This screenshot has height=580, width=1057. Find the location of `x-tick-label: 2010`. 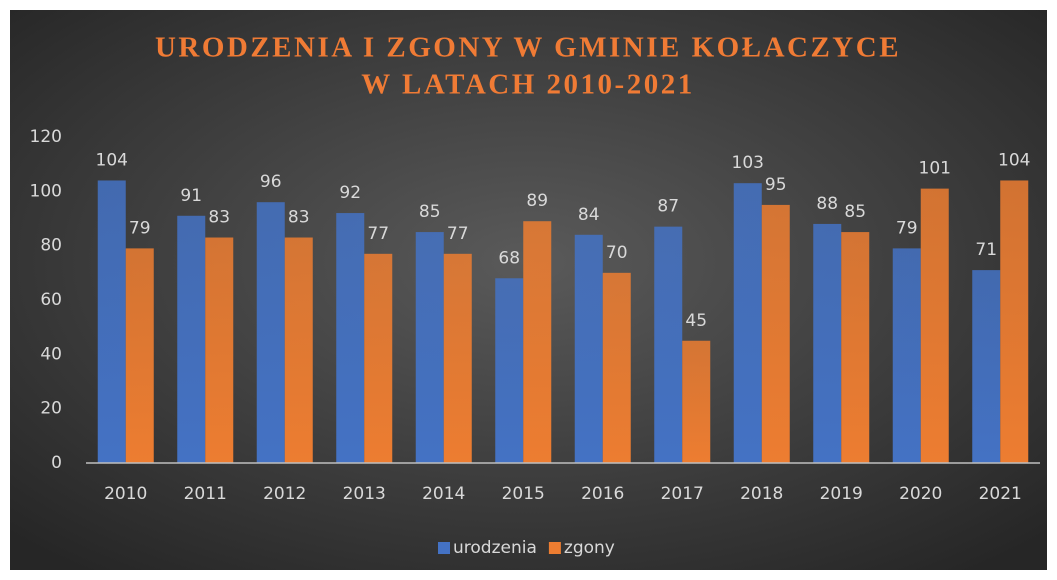

x-tick-label: 2010 is located at coordinates (125, 494).